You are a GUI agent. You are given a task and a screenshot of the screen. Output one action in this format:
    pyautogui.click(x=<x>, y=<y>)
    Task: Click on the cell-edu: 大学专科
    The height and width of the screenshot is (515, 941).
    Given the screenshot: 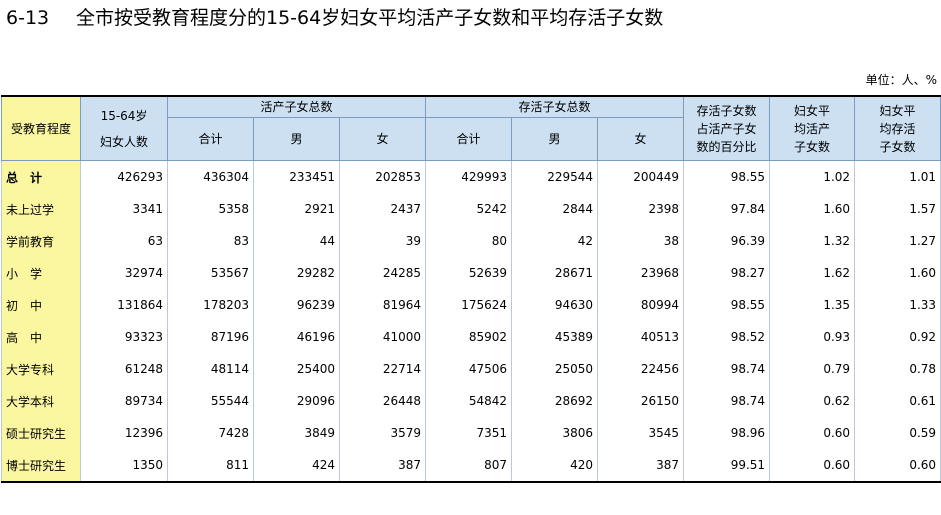 What is the action you would take?
    pyautogui.click(x=41, y=369)
    